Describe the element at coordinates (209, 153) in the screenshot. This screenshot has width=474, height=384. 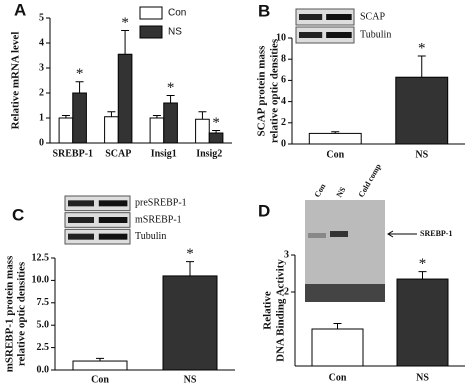
I see `x-tick-label: Insig2` at that location.